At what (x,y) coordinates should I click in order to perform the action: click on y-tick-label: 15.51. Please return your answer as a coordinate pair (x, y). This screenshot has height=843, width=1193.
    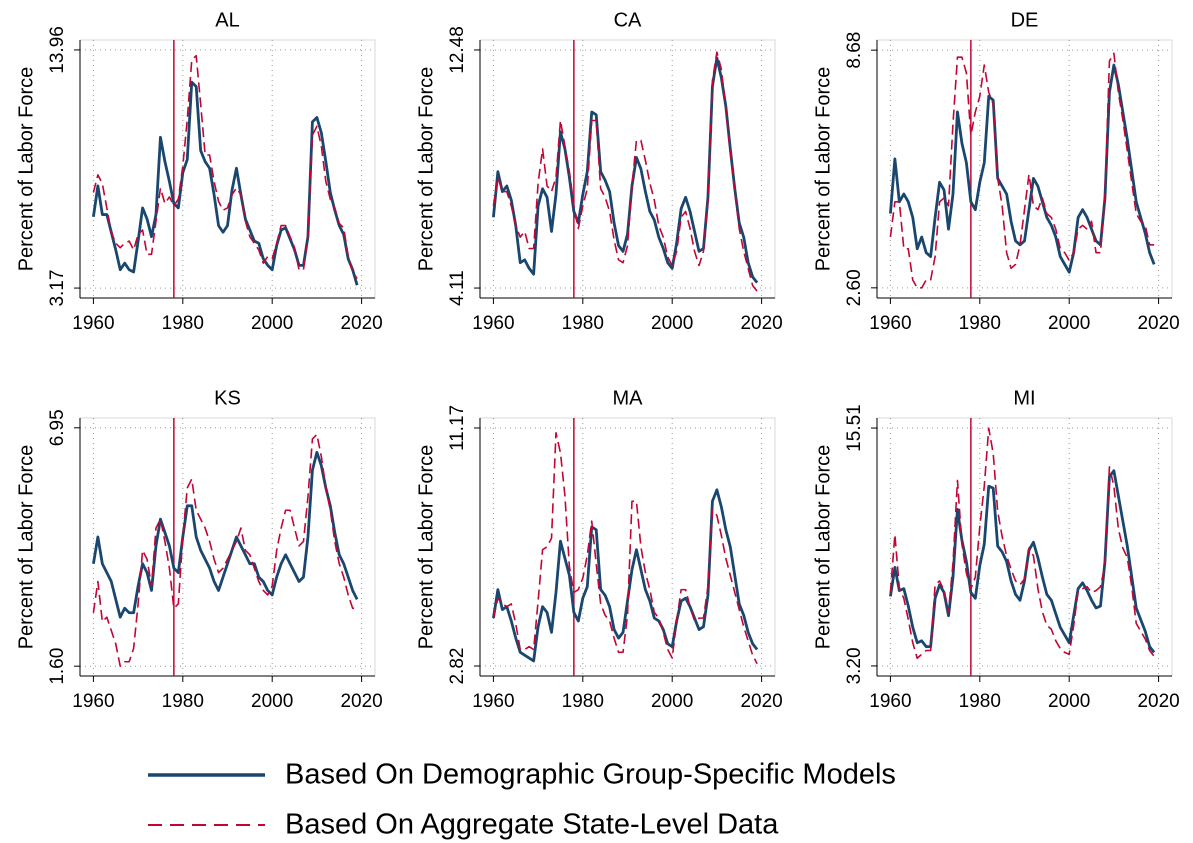
    Looking at the image, I should click on (854, 428).